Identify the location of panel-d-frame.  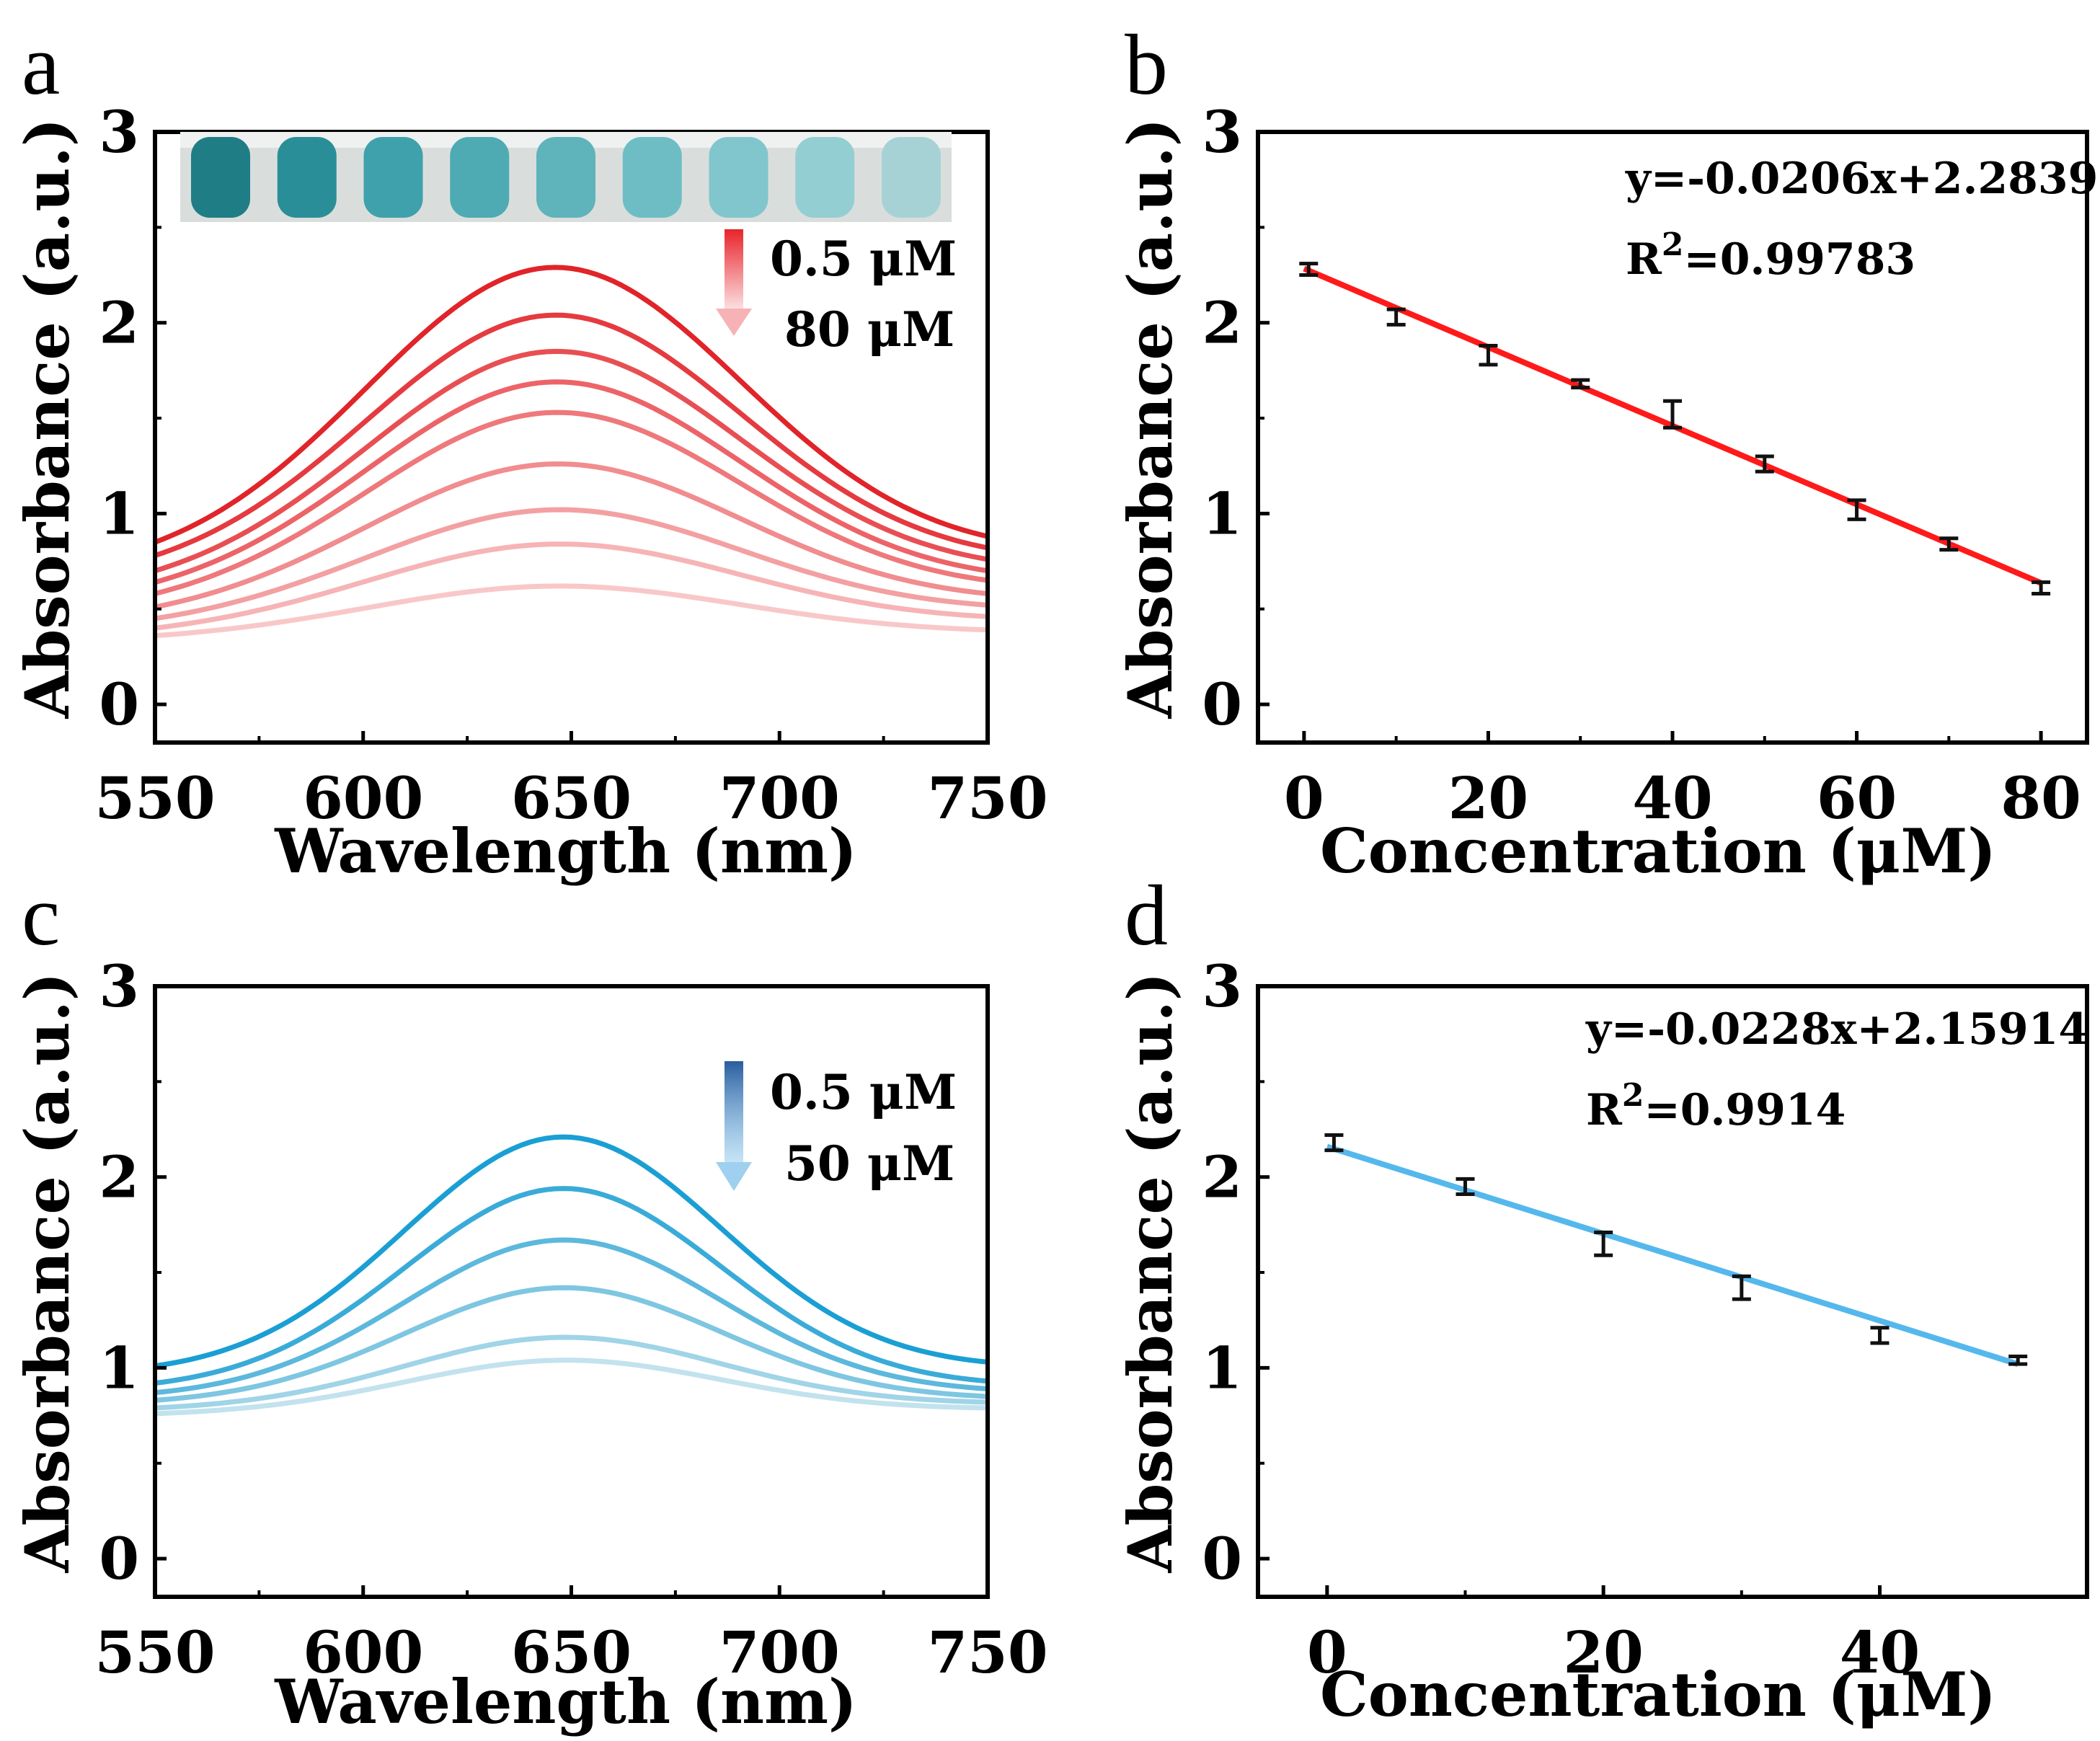
(1673, 1291).